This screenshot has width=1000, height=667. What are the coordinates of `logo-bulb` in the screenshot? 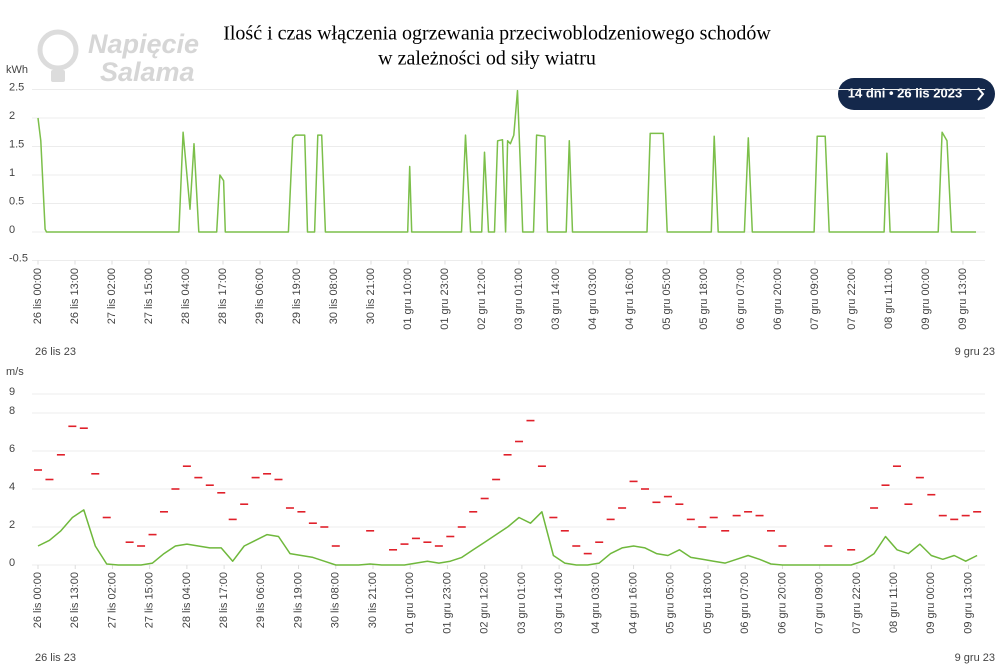 It's located at (58, 50).